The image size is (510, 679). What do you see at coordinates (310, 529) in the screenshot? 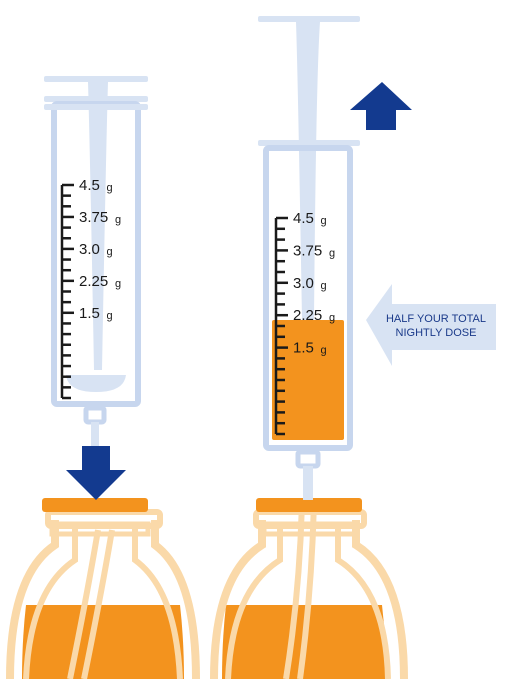
I see `right-bottle-ring` at bounding box center [310, 529].